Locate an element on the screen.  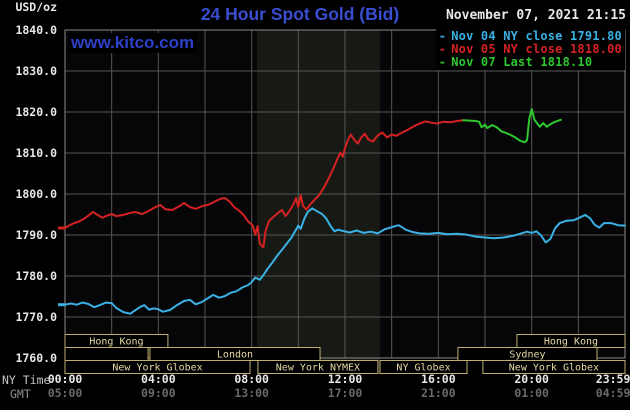
kitco-watermark: www.kitco.com is located at coordinates (133, 43).